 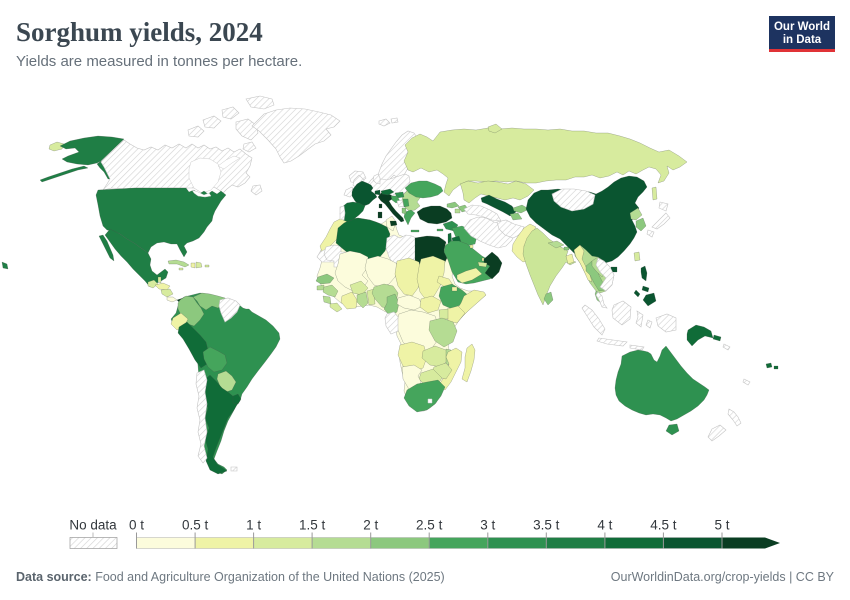 I want to click on svg-text: 3.5 t, so click(x=546, y=525).